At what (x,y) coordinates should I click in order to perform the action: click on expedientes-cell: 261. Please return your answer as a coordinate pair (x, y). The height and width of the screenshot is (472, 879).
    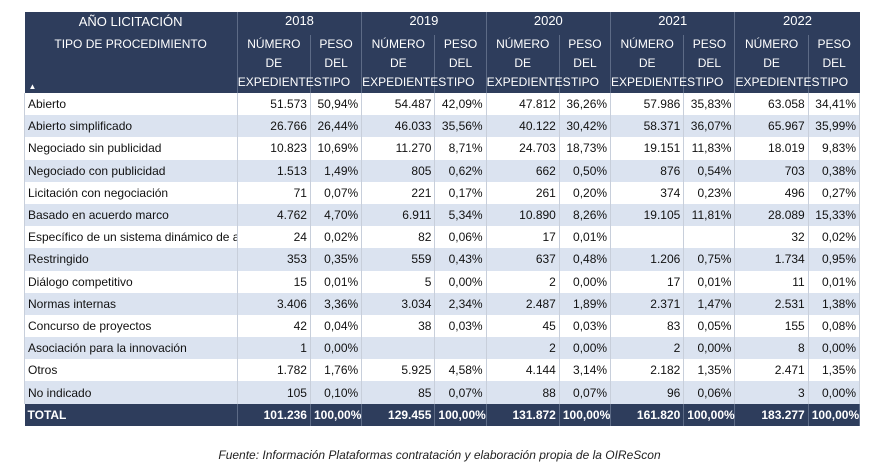
    Looking at the image, I should click on (523, 192).